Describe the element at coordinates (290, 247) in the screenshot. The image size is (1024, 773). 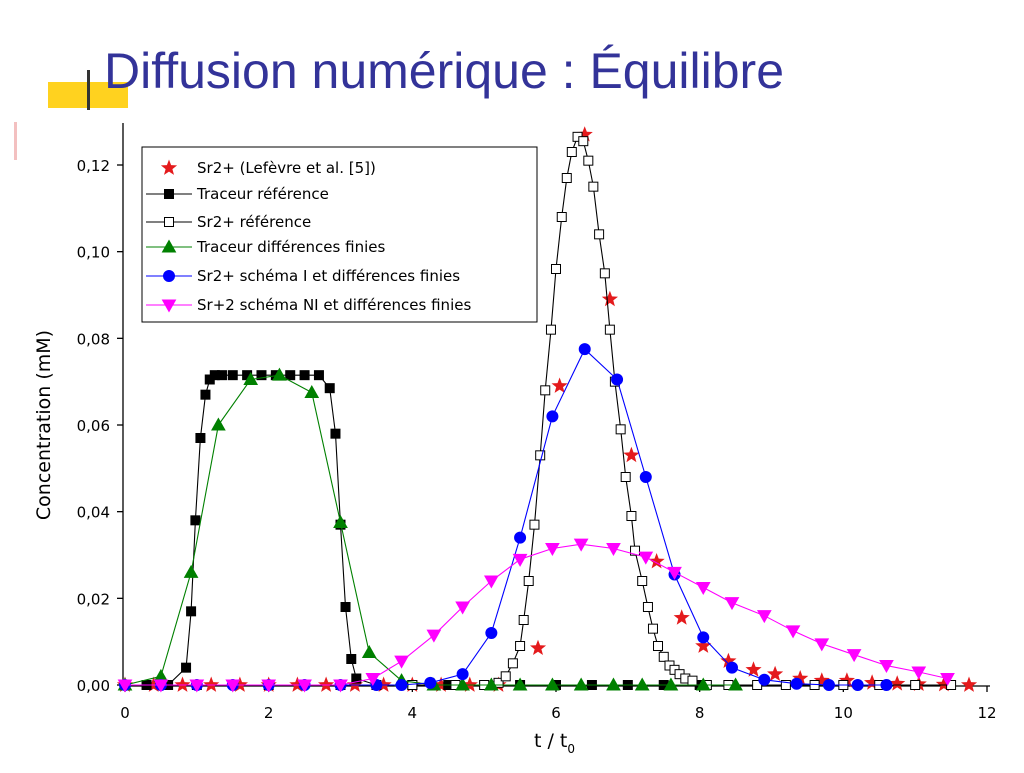
I see `legend-label: Traceur différences finies` at that location.